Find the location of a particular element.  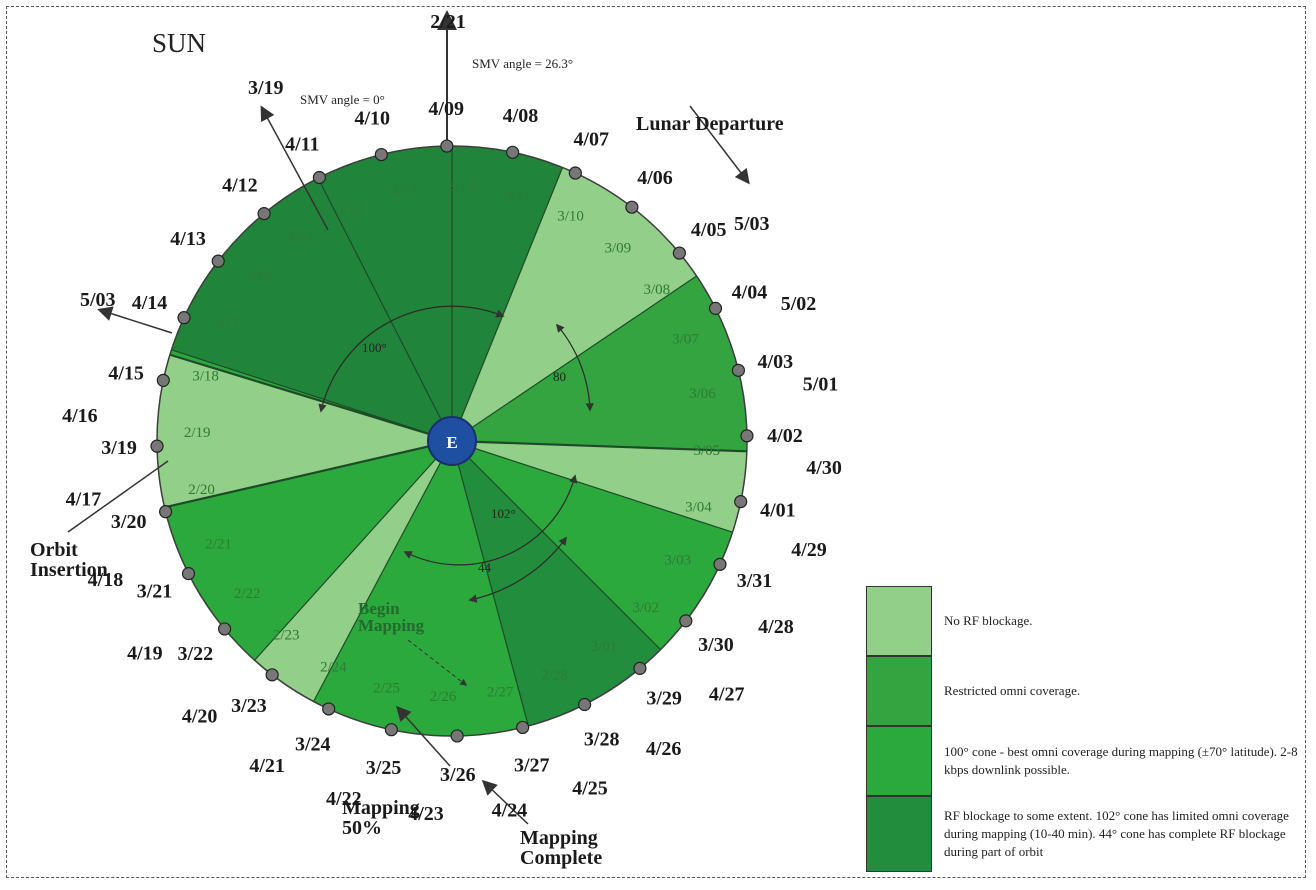

outer-date-label: 4/06 is located at coordinates (655, 178).